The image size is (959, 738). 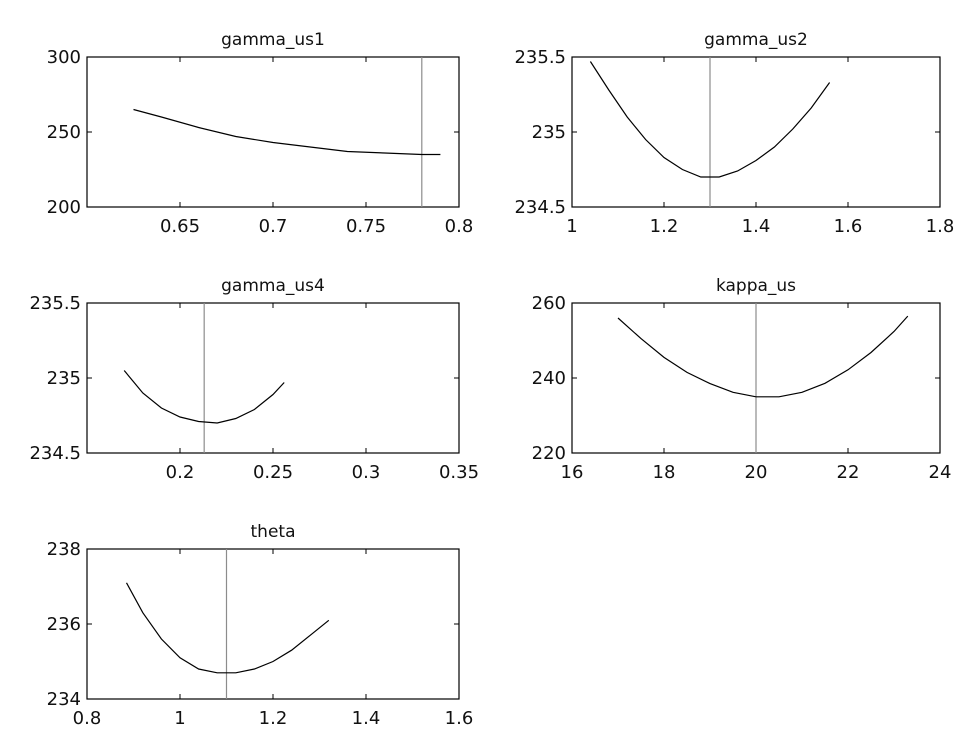 I want to click on y-tick-label: 260, so click(x=549, y=303).